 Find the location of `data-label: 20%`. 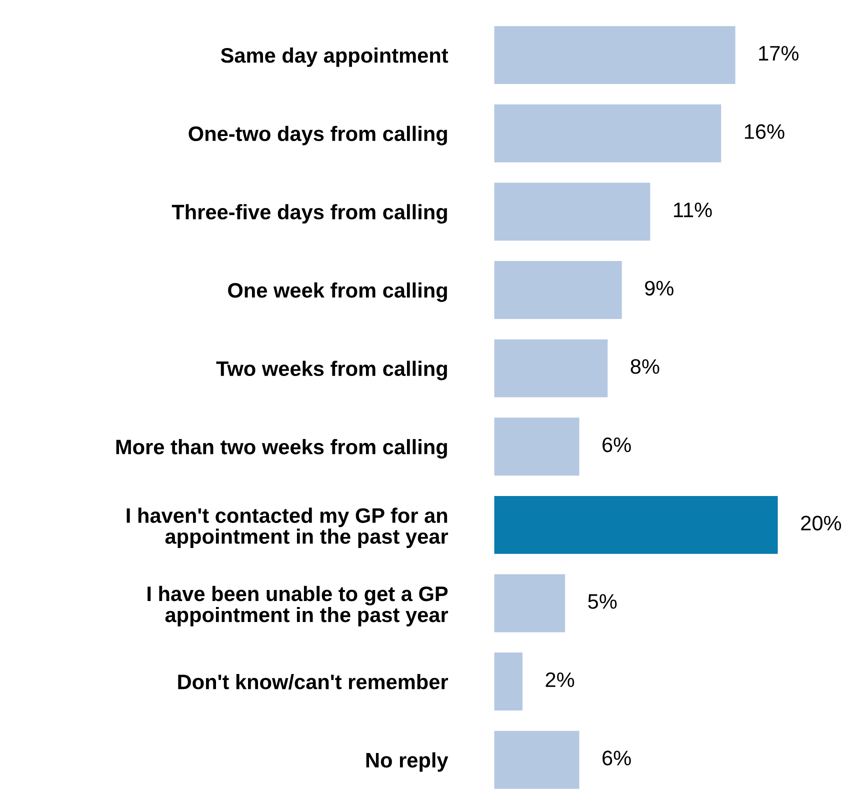

data-label: 20% is located at coordinates (821, 523).